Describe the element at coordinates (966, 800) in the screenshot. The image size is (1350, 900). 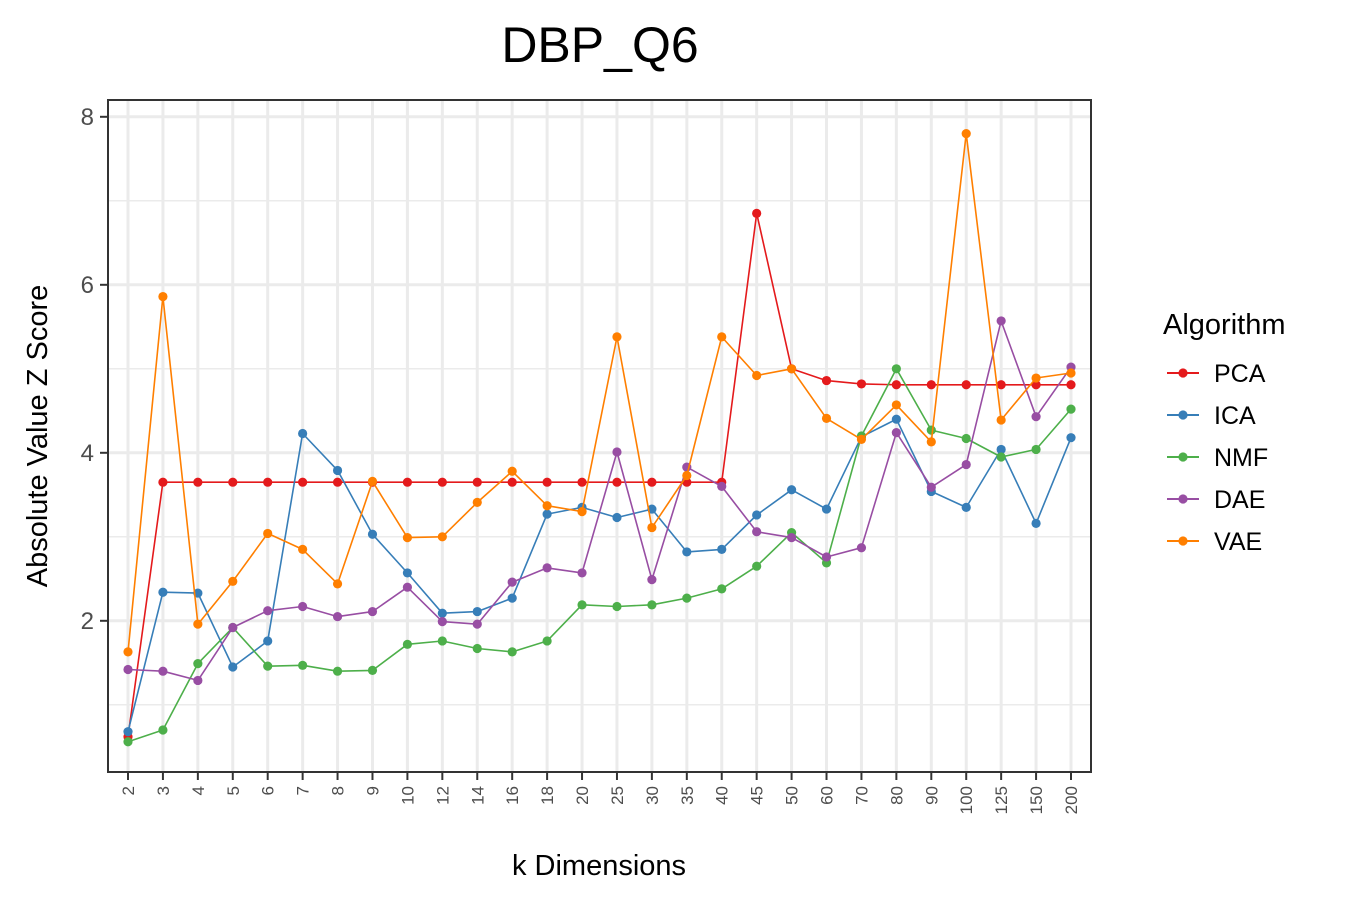
I see `x-tick-label: 100` at that location.